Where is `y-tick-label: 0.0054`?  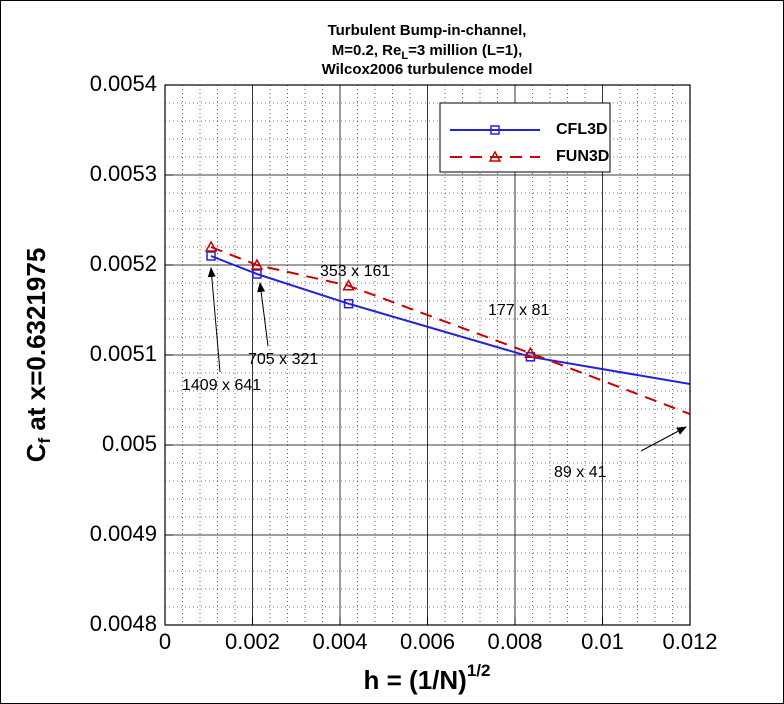
y-tick-label: 0.0054 is located at coordinates (123, 83).